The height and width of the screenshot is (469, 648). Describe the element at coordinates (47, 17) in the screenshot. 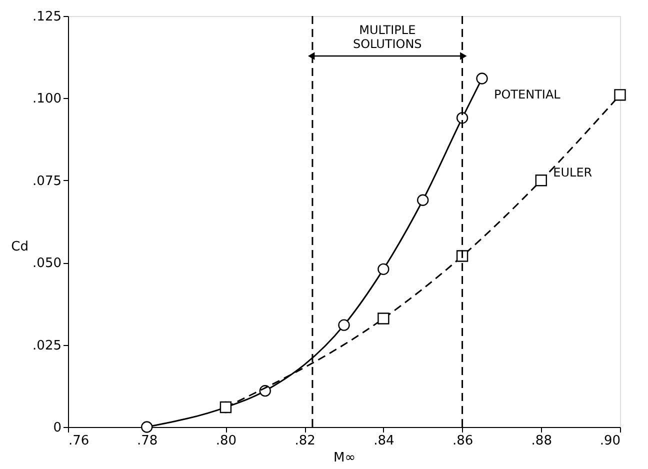

I see `y-tick-label: .125` at that location.